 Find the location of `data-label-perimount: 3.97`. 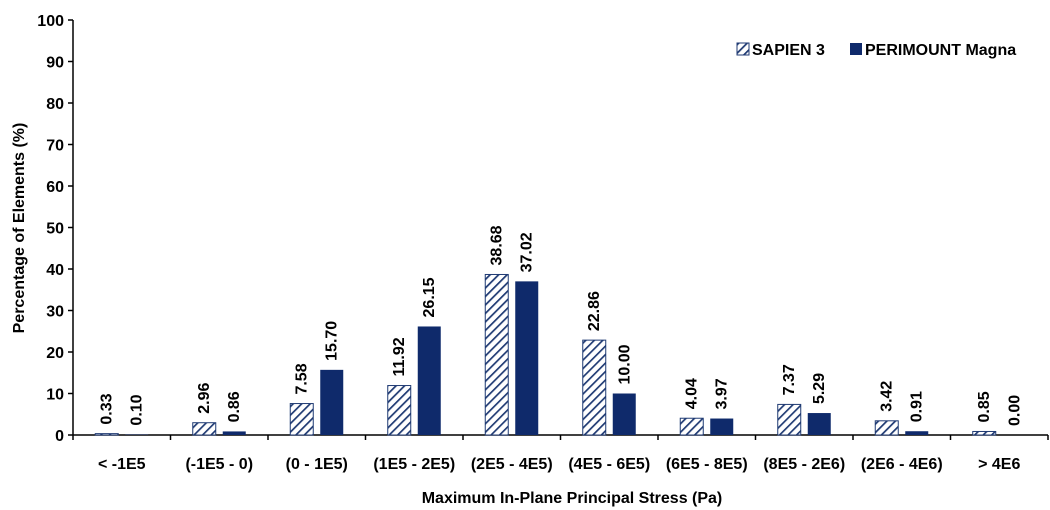

data-label-perimount: 3.97 is located at coordinates (722, 393).